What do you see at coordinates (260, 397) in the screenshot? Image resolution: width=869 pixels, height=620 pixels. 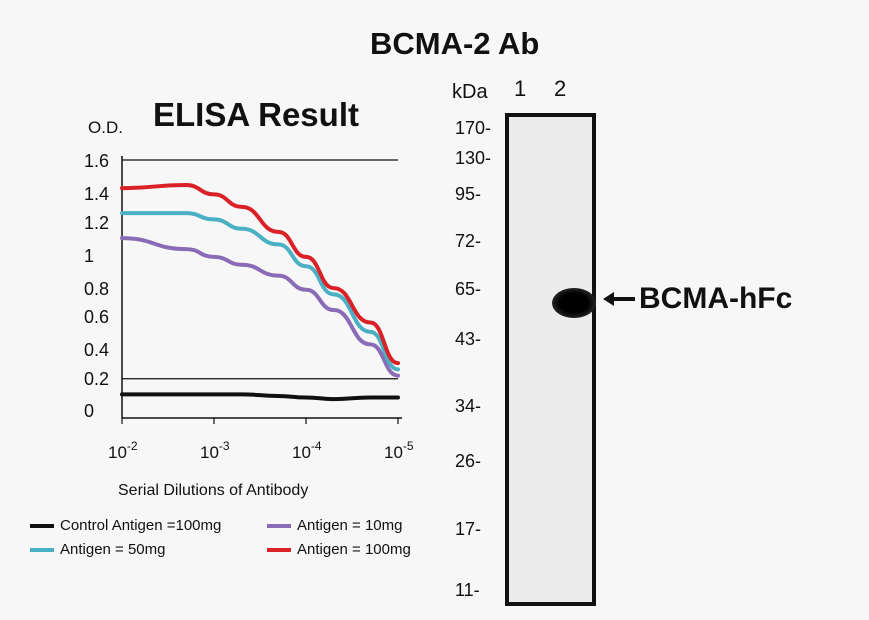 I see `series-control-line` at bounding box center [260, 397].